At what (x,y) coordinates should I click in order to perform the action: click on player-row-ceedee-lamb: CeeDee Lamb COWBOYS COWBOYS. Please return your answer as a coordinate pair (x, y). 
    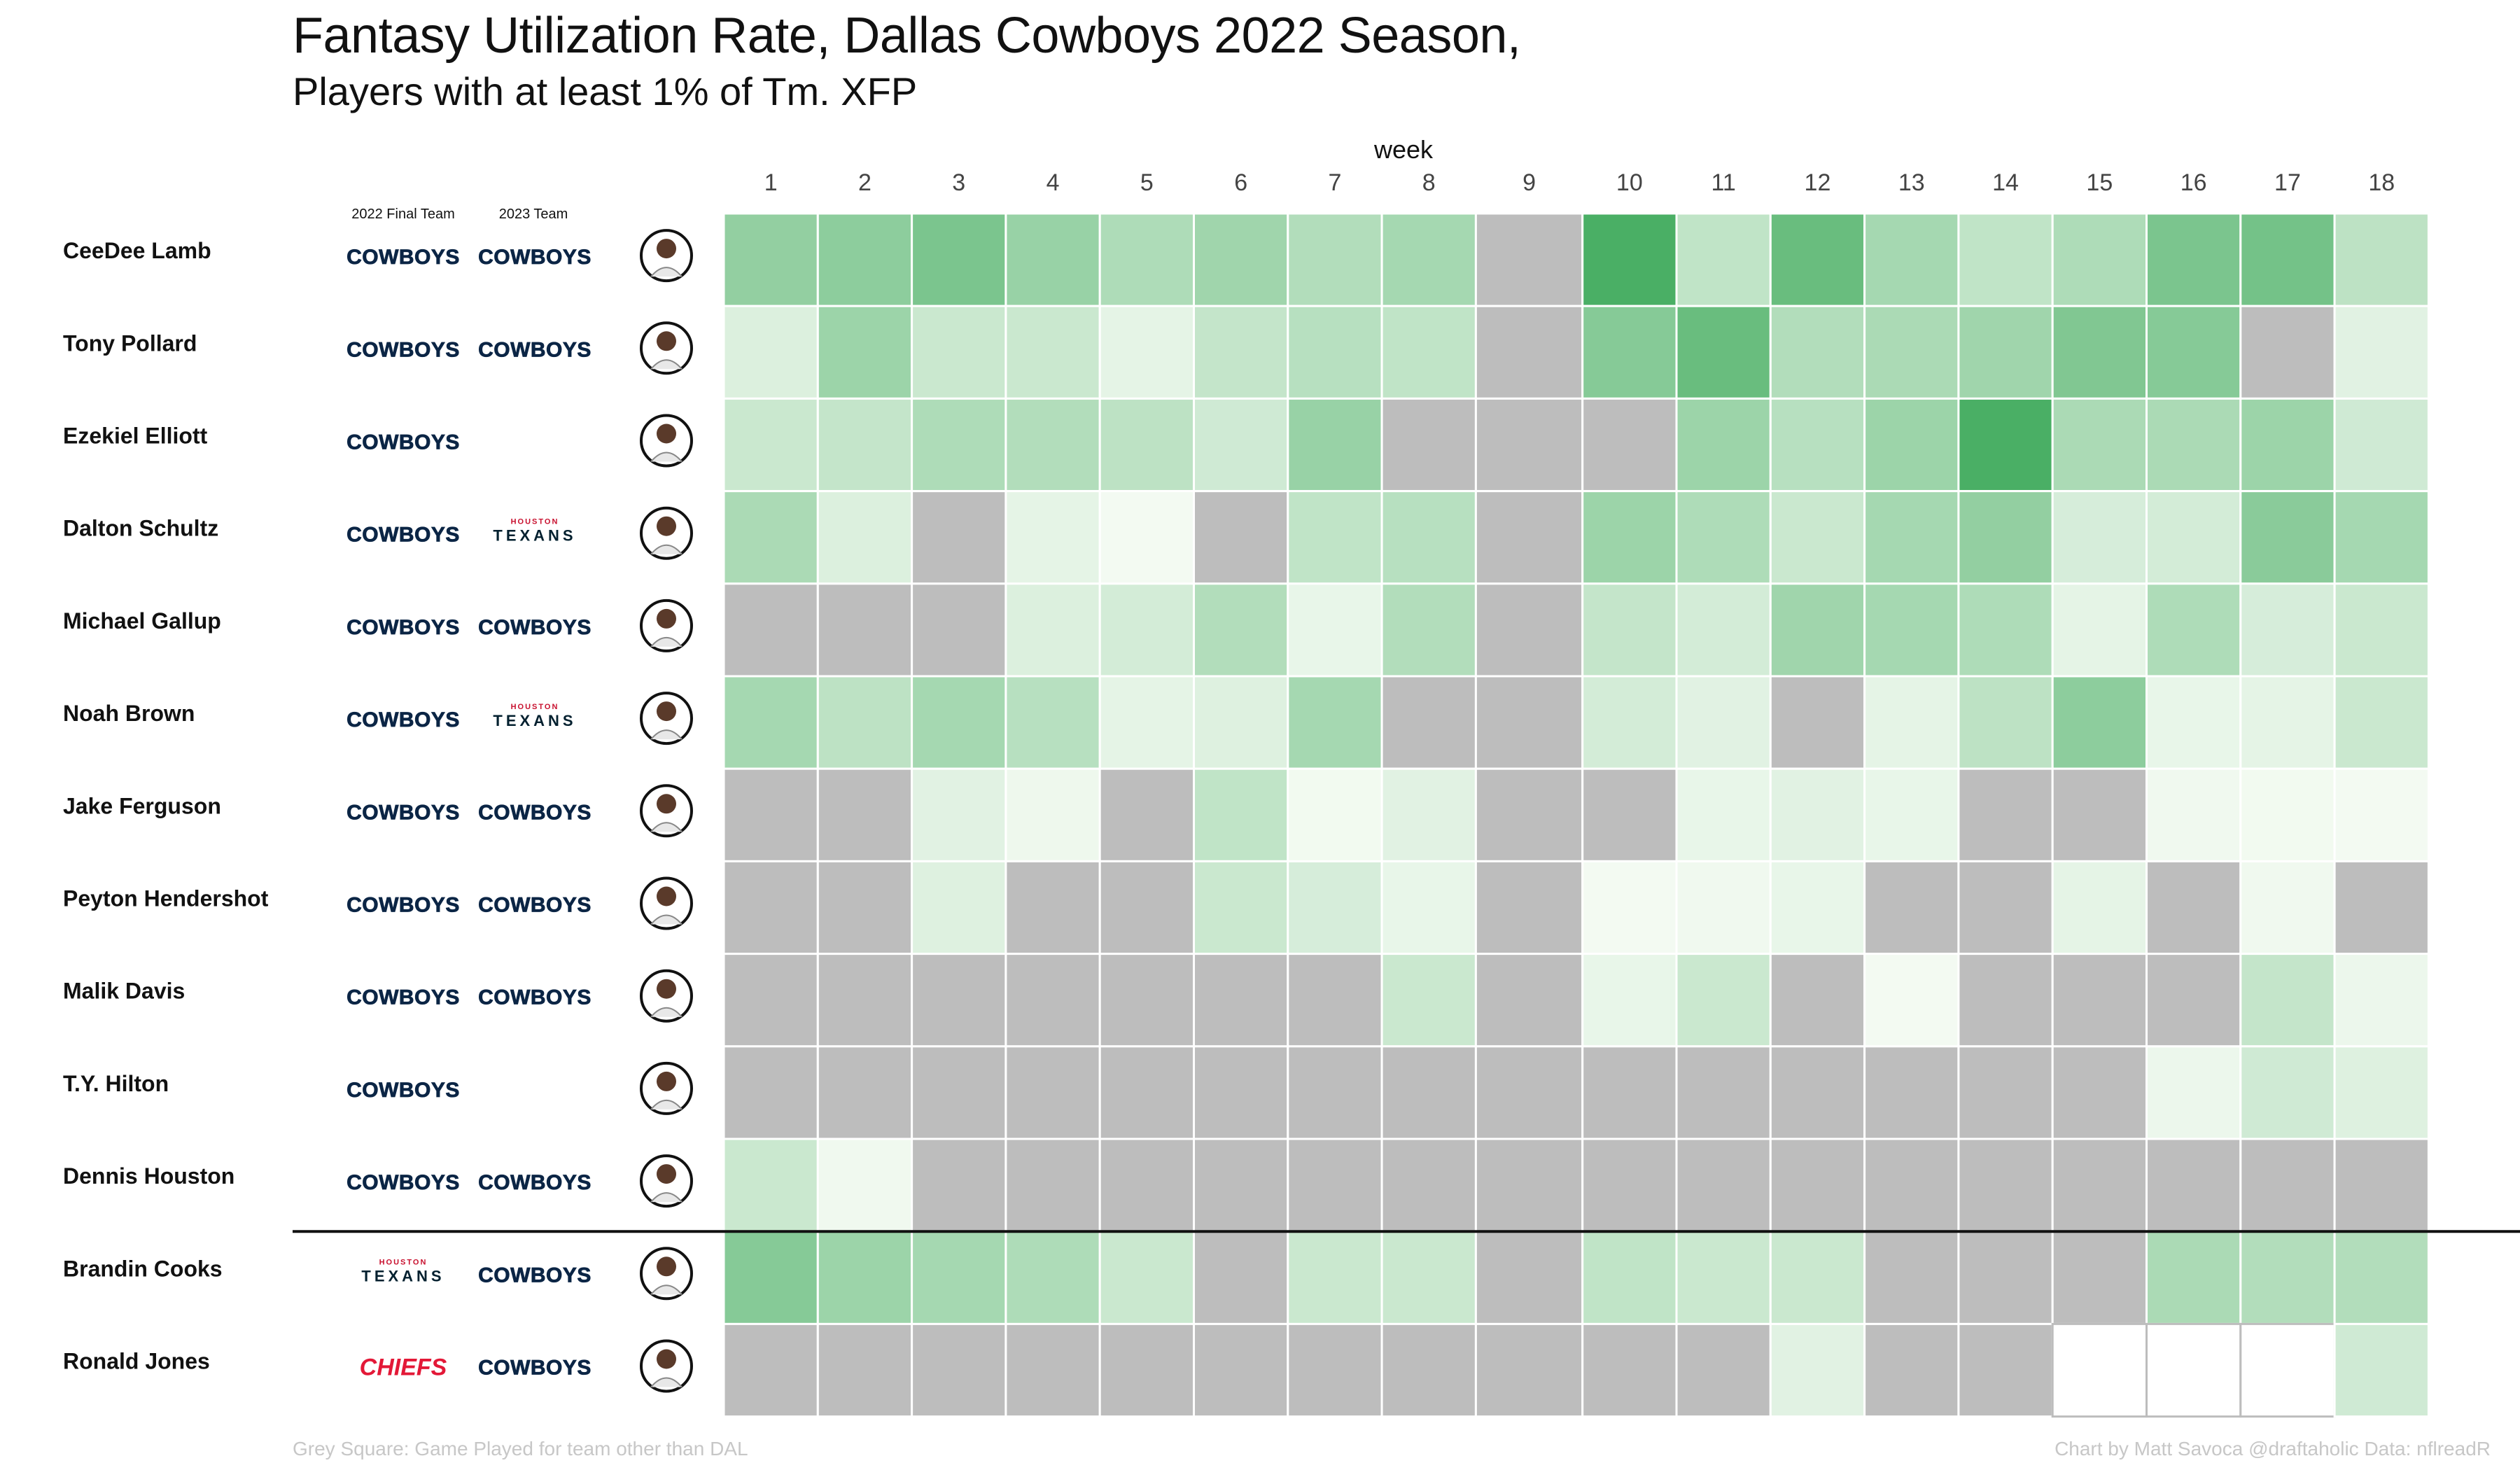
    Looking at the image, I should click on (378, 256).